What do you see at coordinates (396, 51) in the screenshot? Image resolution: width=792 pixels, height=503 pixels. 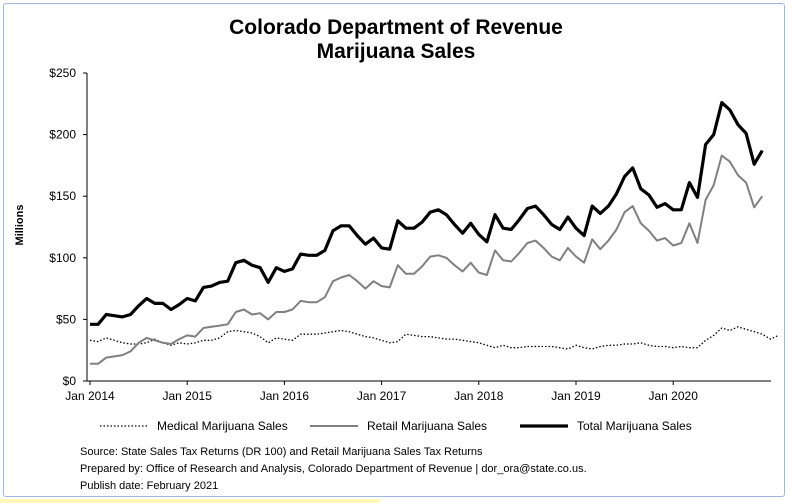 I see `chart-subtitle: Marijuana Sales` at bounding box center [396, 51].